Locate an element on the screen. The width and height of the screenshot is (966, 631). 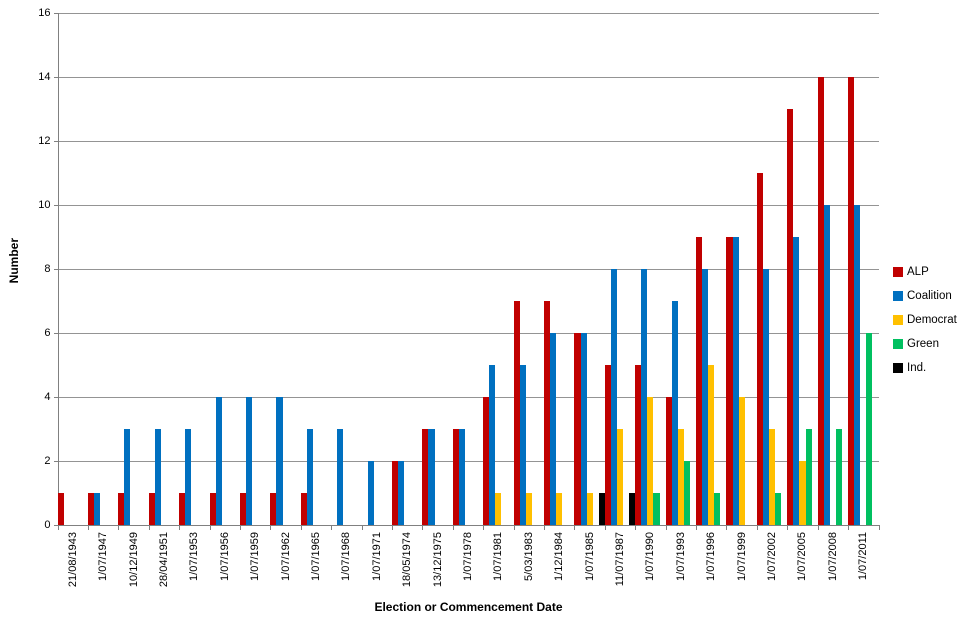
x-tick-label: 1/07/1953 is located at coordinates (194, 556).